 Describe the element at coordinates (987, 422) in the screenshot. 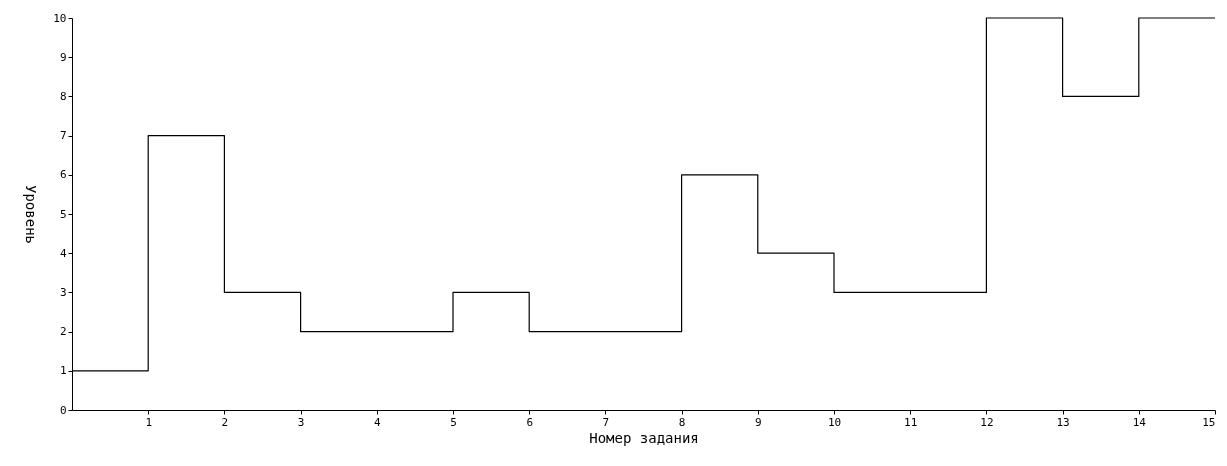

I see `x-tick-label: 12` at that location.